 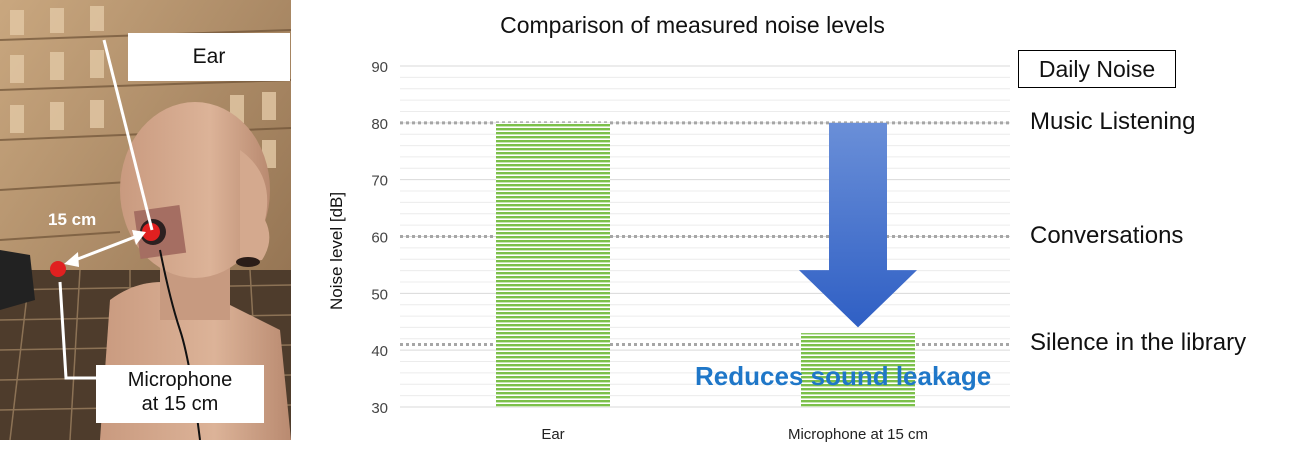 What do you see at coordinates (72, 219) in the screenshot?
I see `distance-label: 15 cm` at bounding box center [72, 219].